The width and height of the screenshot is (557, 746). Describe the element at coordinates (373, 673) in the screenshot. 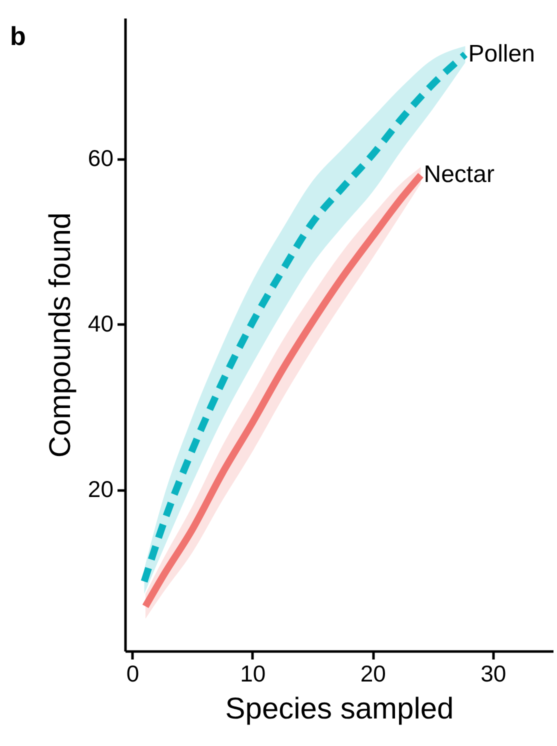

I see `x-tick-label: 20` at that location.